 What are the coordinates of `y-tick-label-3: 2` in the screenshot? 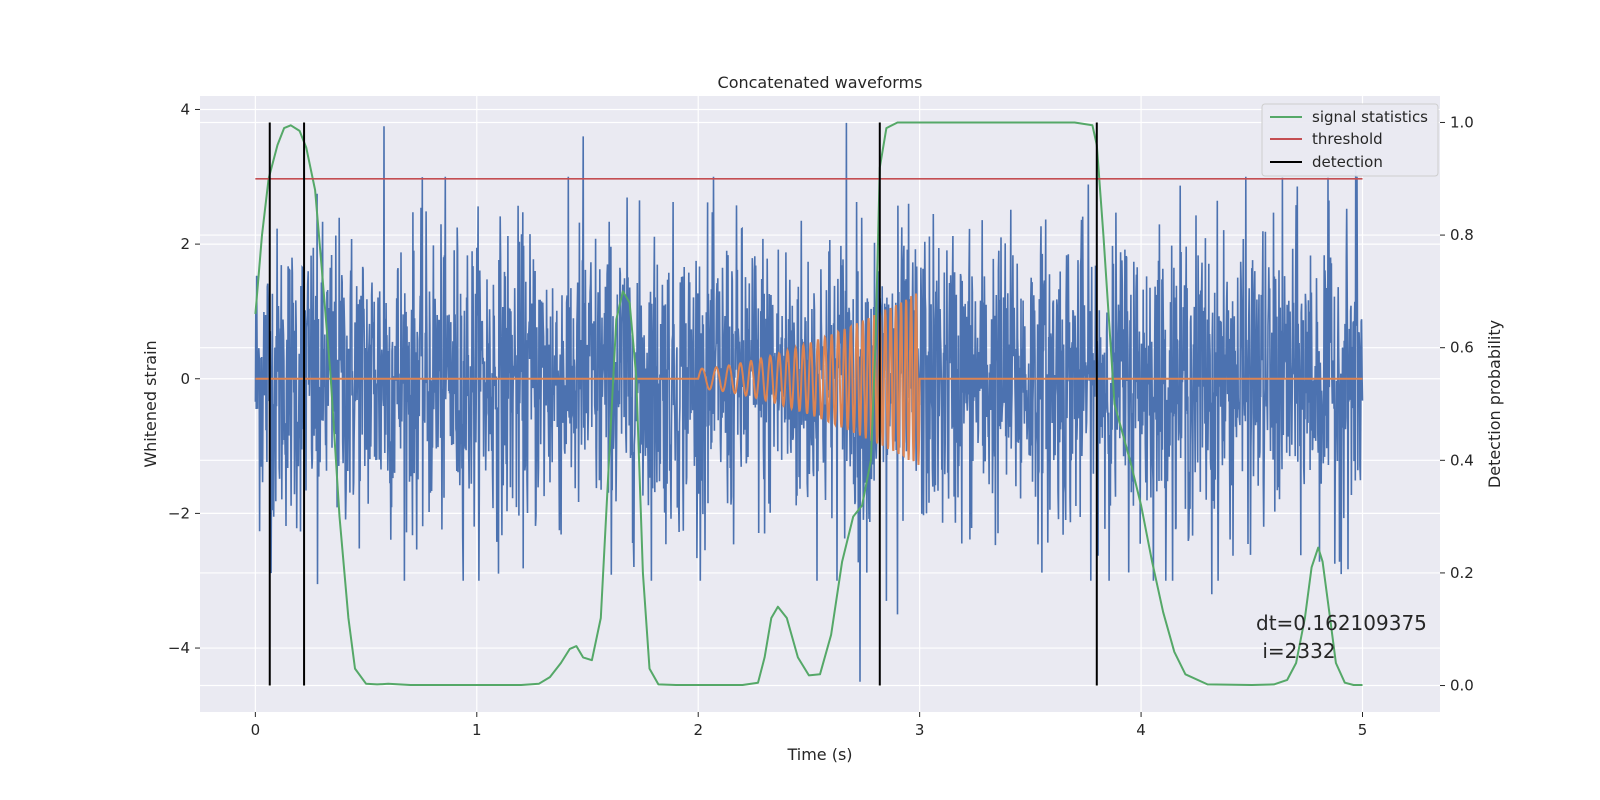 It's located at (185, 244).